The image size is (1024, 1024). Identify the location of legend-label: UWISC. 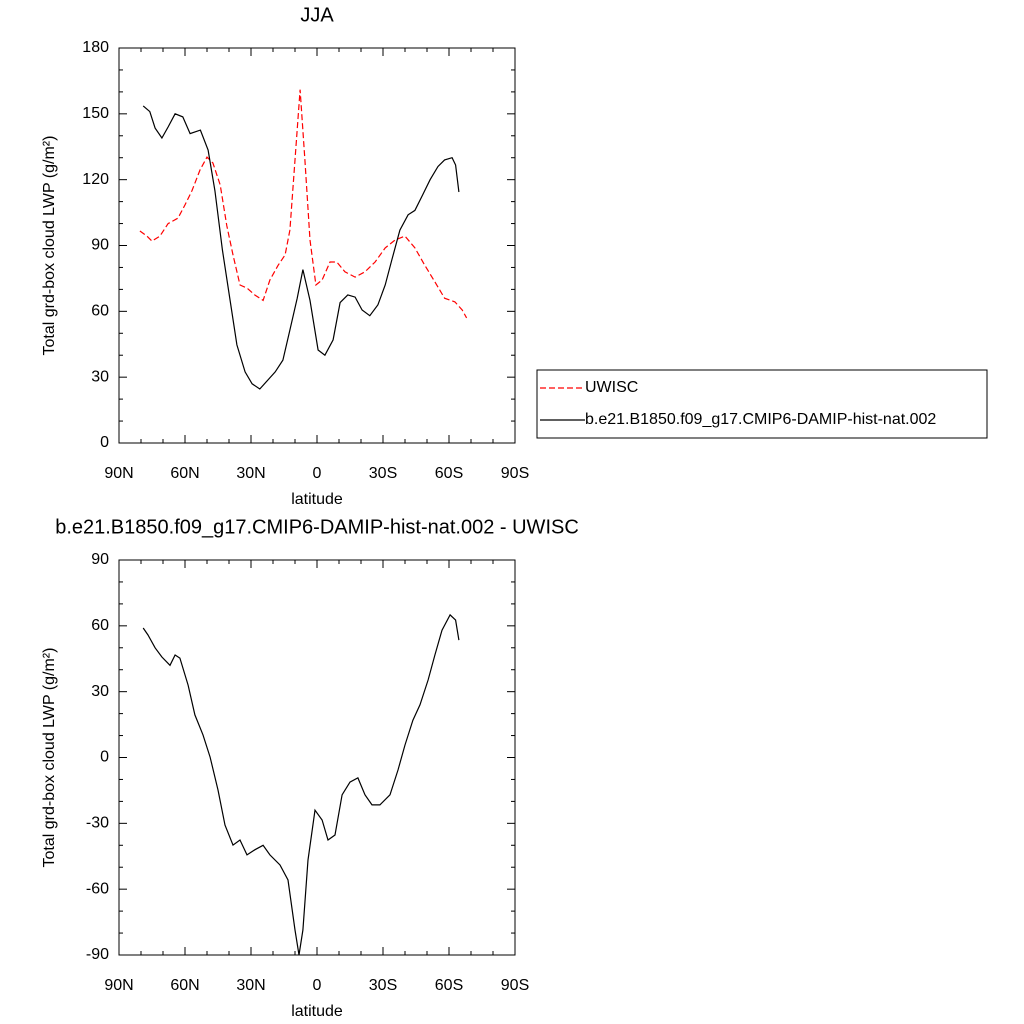
(611, 387).